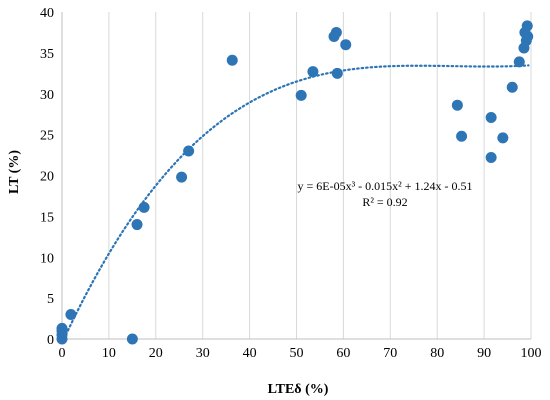  I want to click on y-tick-label: 10, so click(47, 258).